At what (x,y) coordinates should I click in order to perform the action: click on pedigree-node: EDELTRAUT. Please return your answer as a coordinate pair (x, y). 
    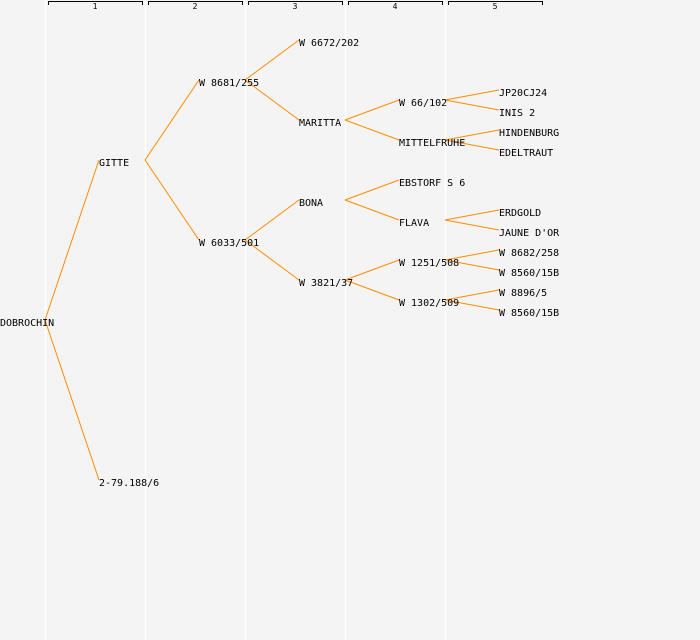
    Looking at the image, I should click on (526, 153).